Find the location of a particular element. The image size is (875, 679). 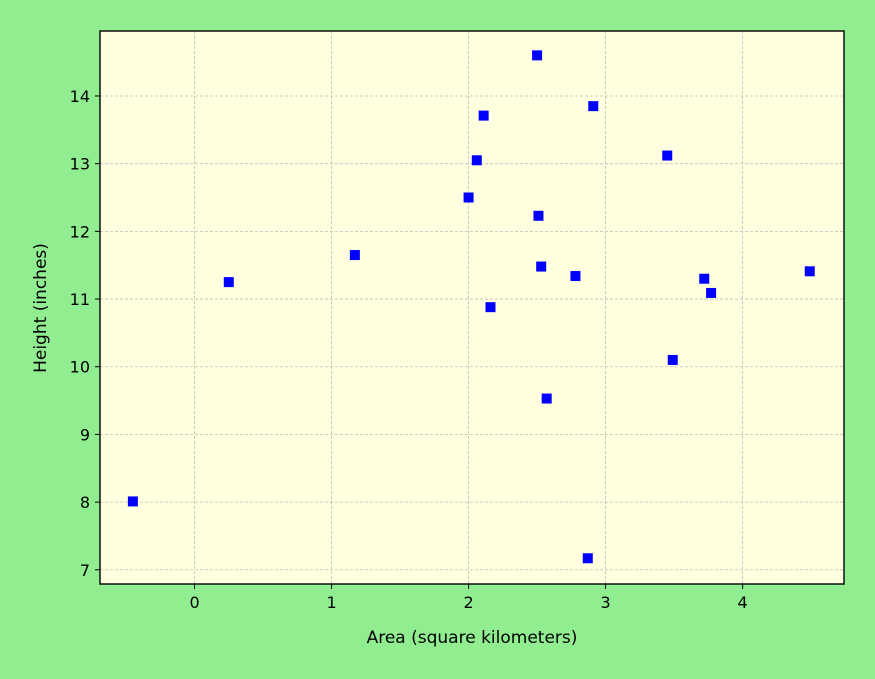

x-tick-label: 0 is located at coordinates (194, 602).